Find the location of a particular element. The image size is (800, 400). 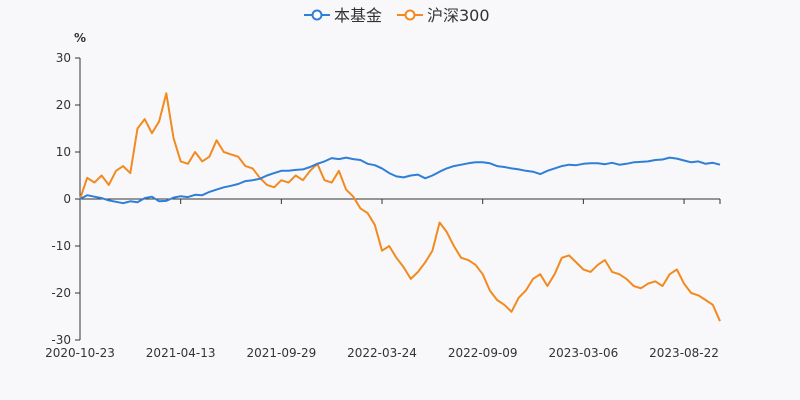

y-ticks: 30 20 10 0 -10 -20 -30 is located at coordinates (65, 199).